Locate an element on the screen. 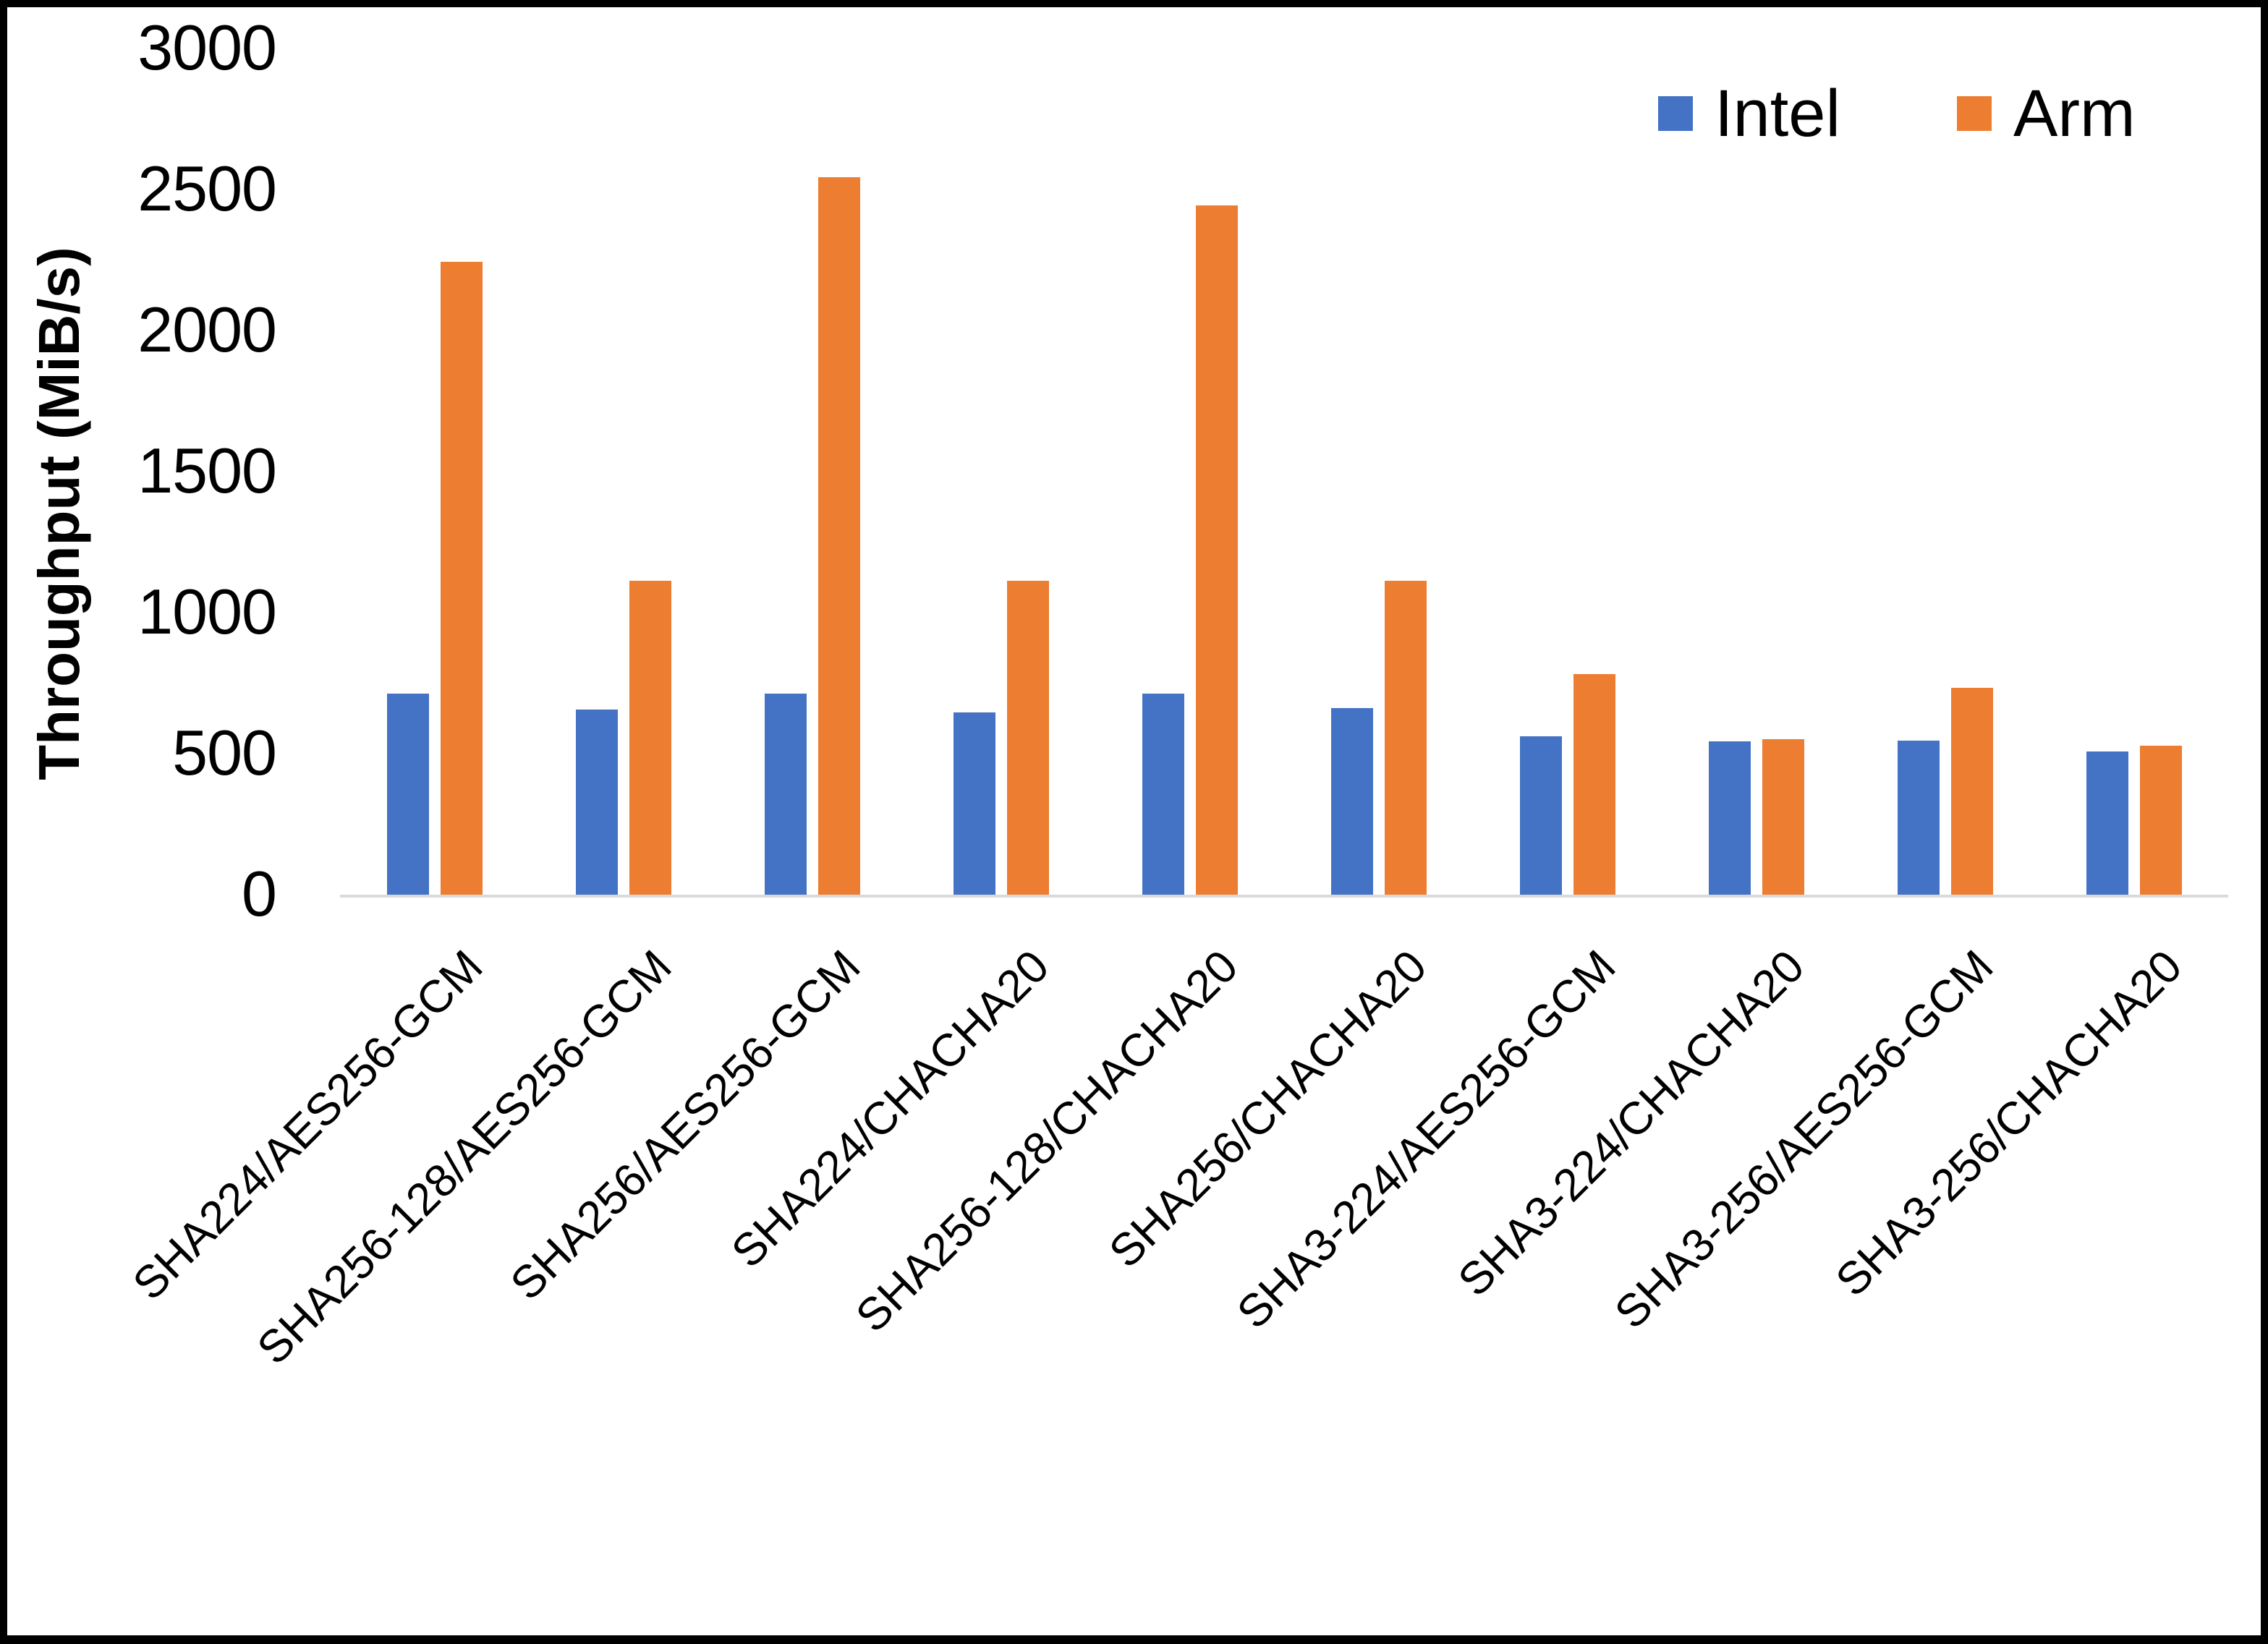 The width and height of the screenshot is (2268, 1644). y-tick-label-0: 0 is located at coordinates (259, 893).